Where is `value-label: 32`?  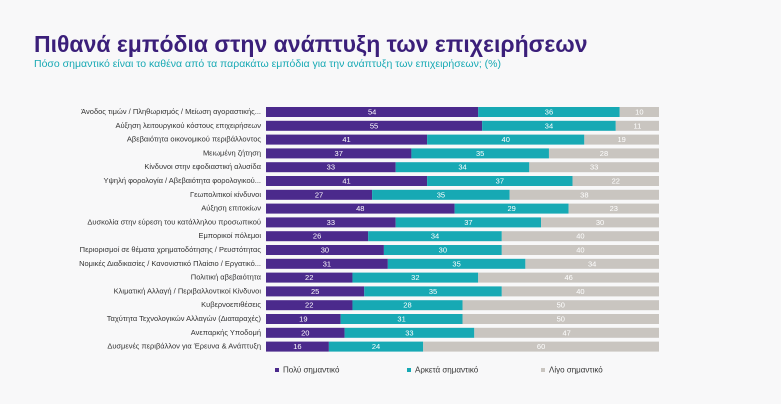
value-label: 32 is located at coordinates (415, 277).